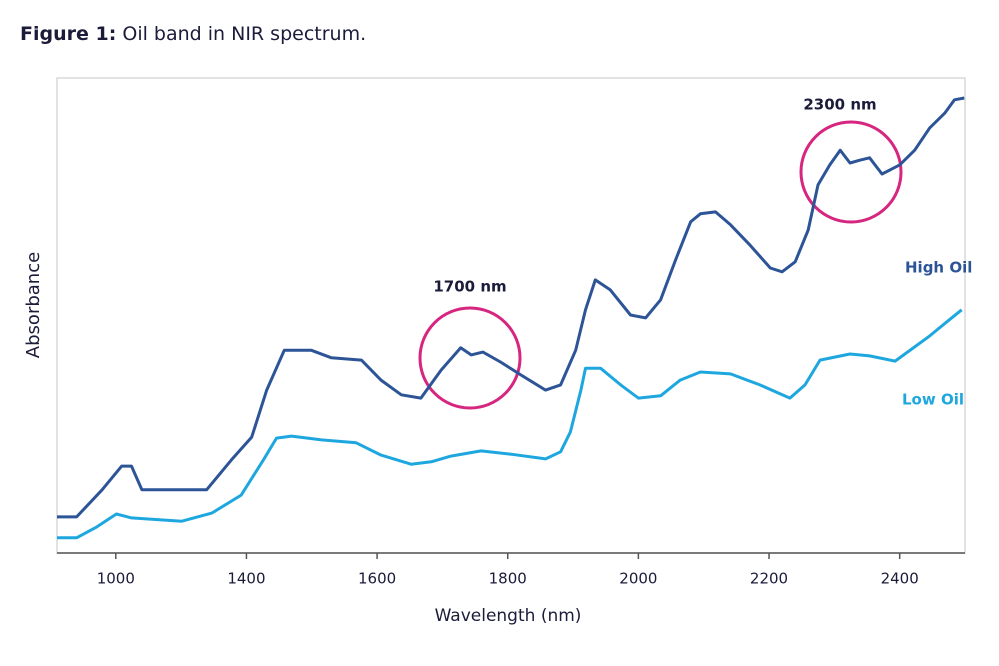 Image resolution: width=999 pixels, height=666 pixels. I want to click on chart-title: Figure 1: Oil band in NIR spectrum., so click(193, 34).